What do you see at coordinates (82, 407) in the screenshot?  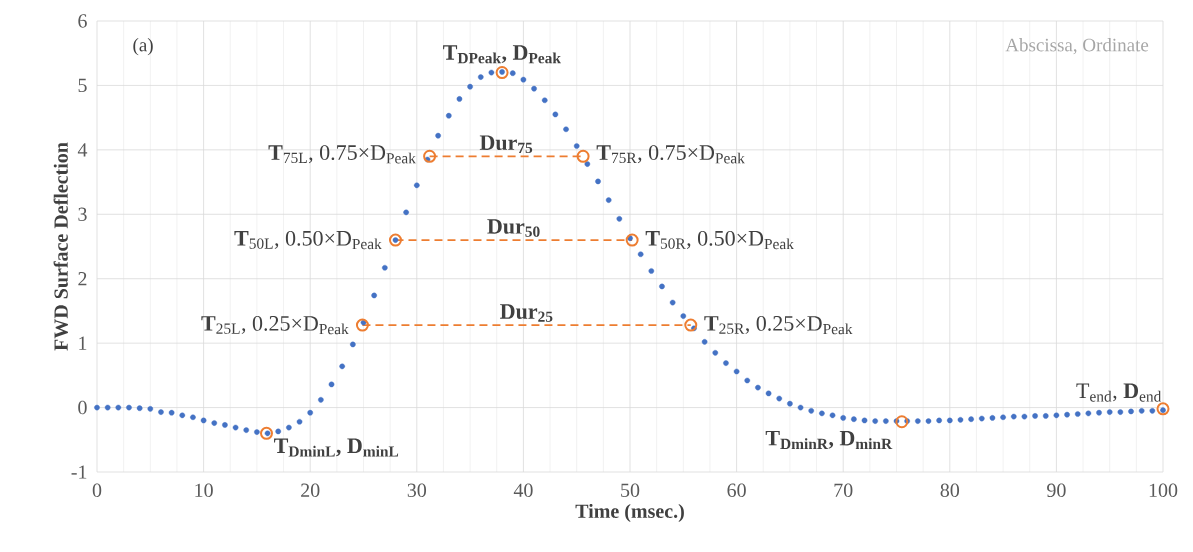 I see `y-tick-label: 0` at bounding box center [82, 407].